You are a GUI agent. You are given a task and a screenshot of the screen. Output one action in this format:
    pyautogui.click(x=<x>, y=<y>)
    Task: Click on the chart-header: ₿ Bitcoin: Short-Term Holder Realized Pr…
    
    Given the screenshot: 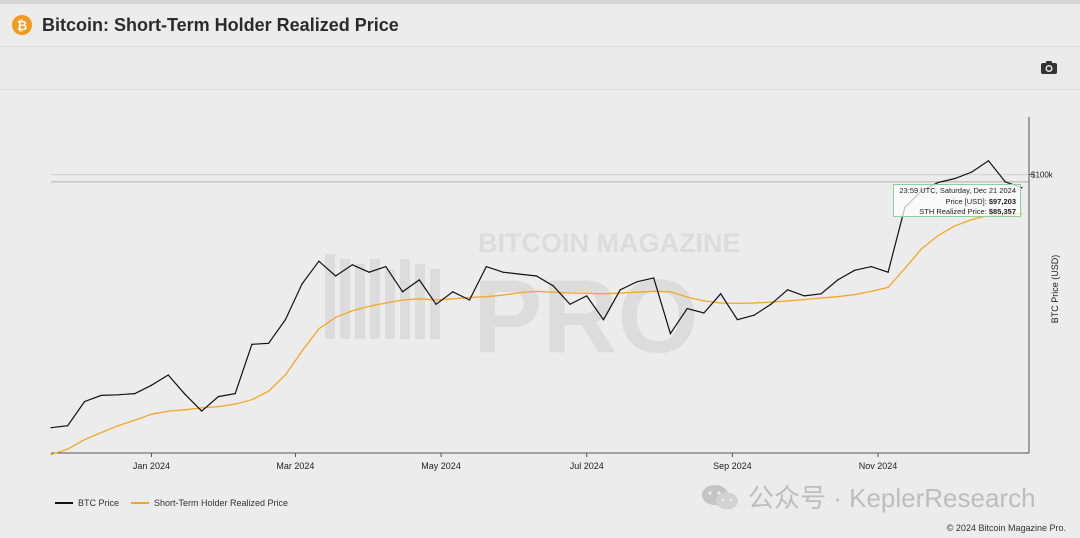 What is the action you would take?
    pyautogui.click(x=540, y=25)
    